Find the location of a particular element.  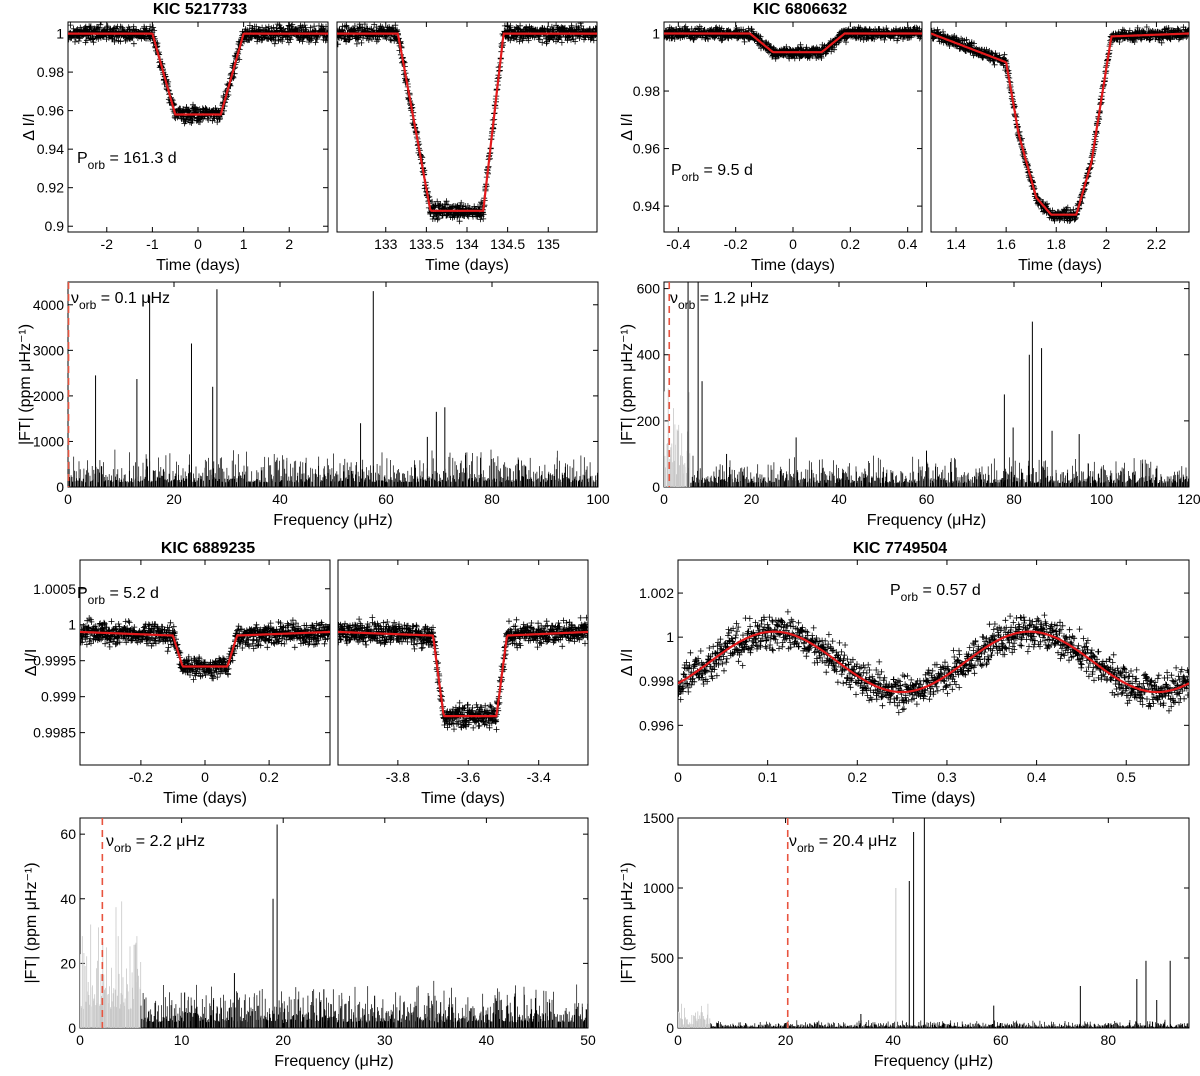

chart-title: KIC 6806632 is located at coordinates (800, 9).